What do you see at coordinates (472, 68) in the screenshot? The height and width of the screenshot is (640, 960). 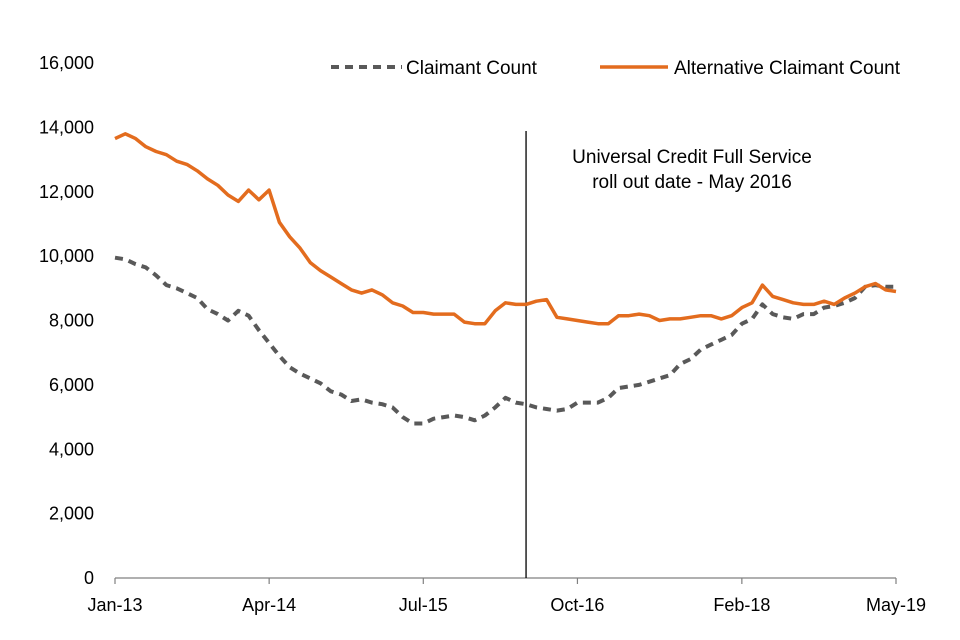 I see `legend-label-claimant-count: Claimant Count` at bounding box center [472, 68].